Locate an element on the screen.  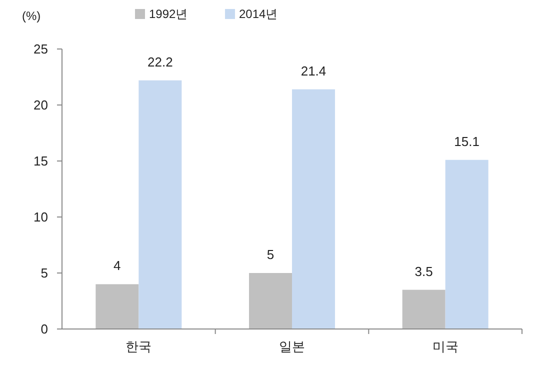
data-label: 22.2 is located at coordinates (160, 62).